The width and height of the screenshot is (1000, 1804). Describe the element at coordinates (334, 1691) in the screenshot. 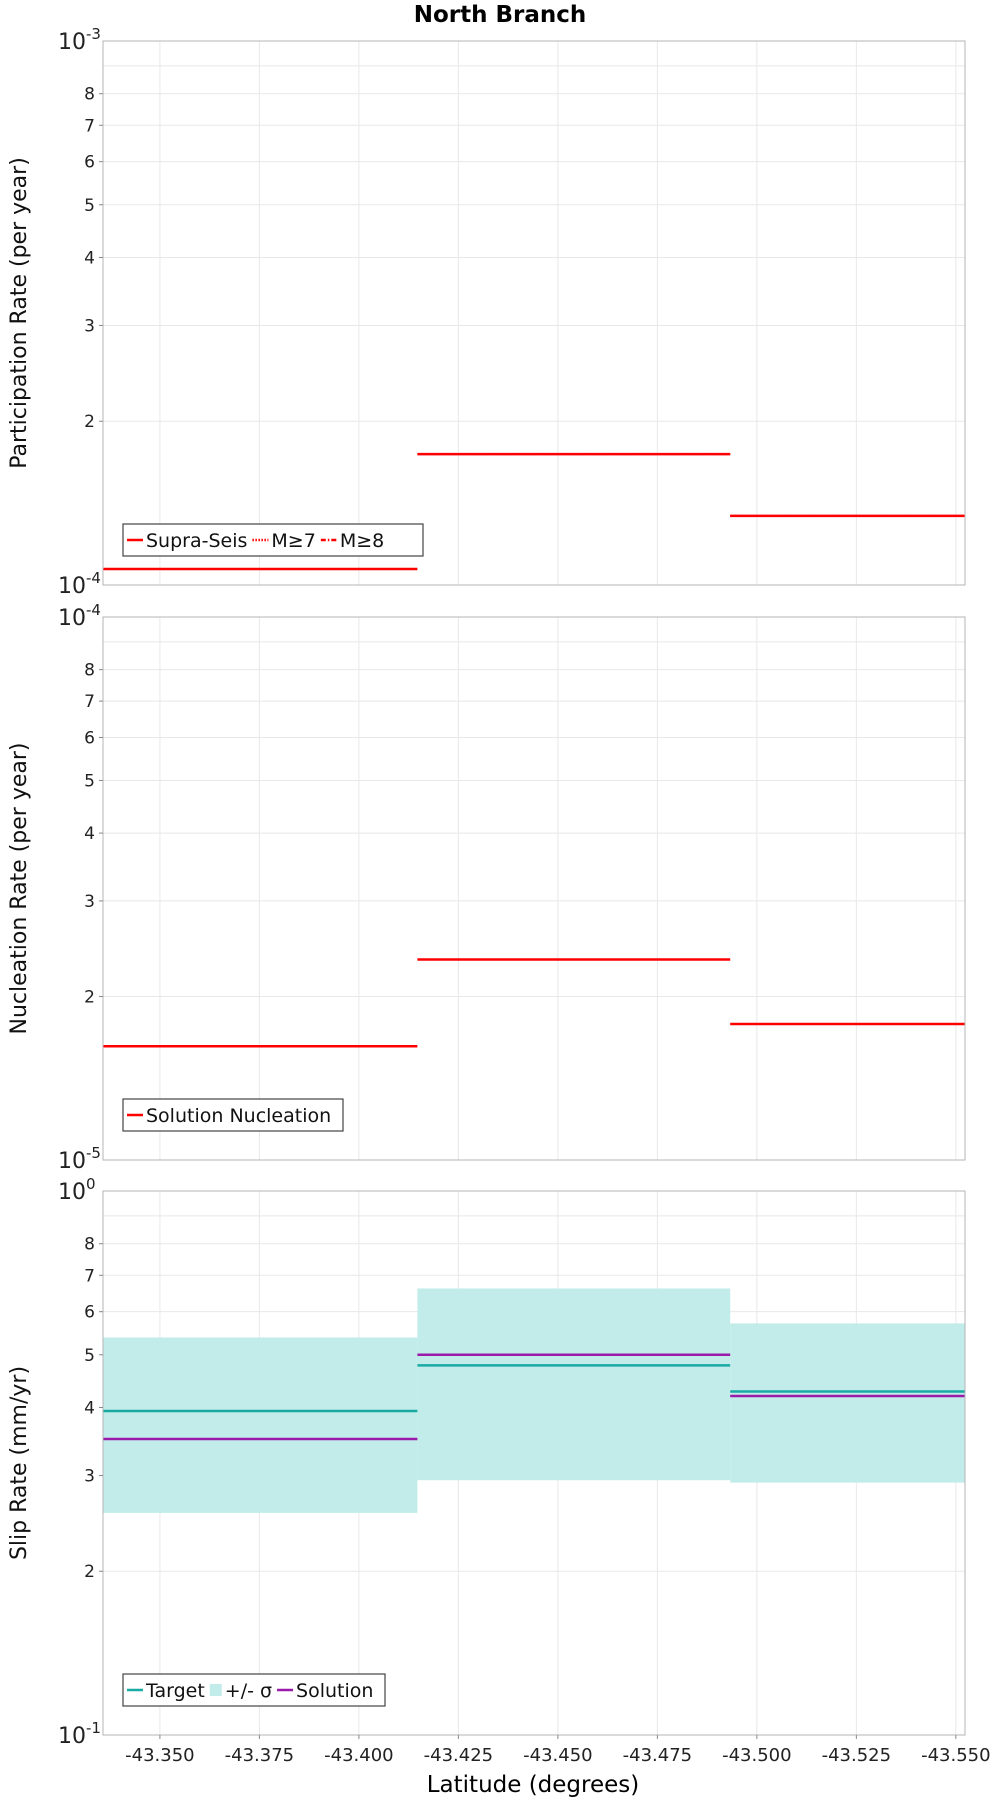

I see `legend-label: Solution` at that location.